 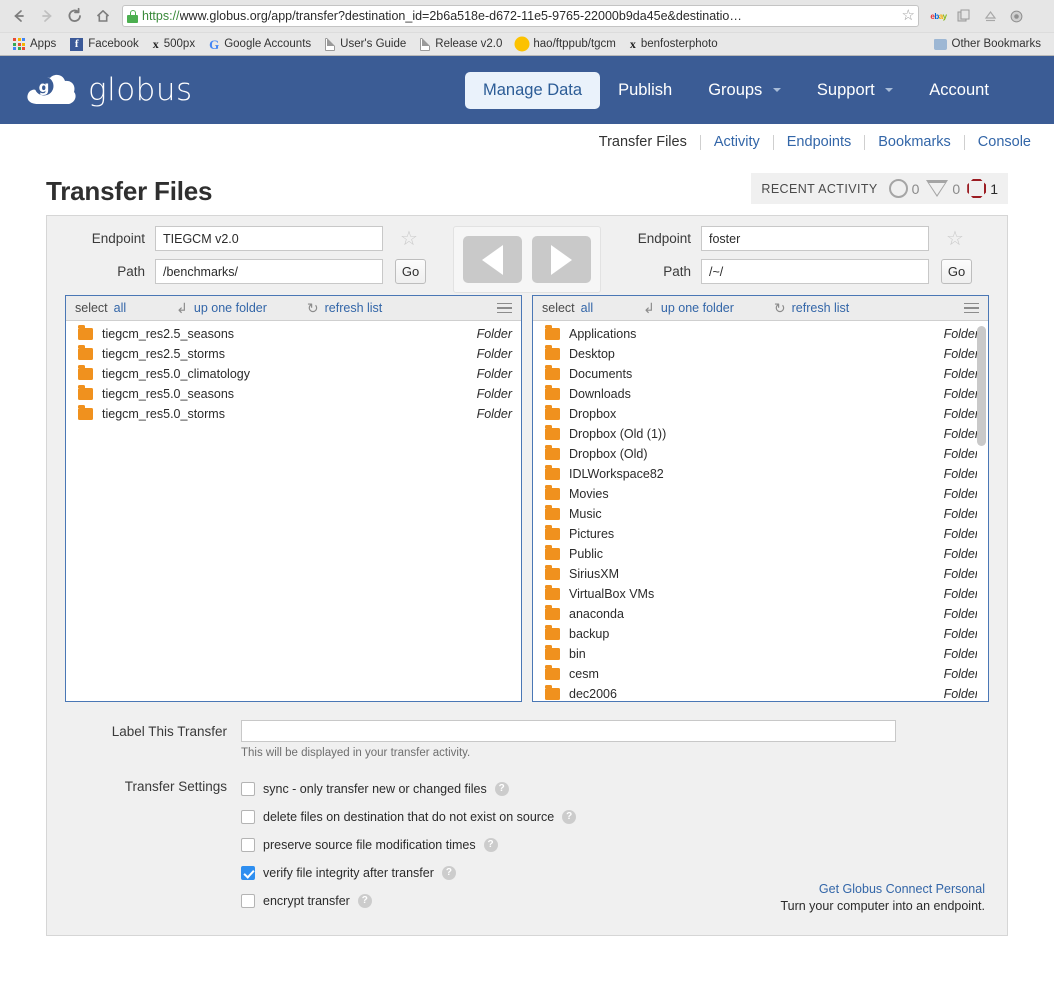 What do you see at coordinates (608, 454) in the screenshot?
I see `file-name: Dropbox (Old)` at bounding box center [608, 454].